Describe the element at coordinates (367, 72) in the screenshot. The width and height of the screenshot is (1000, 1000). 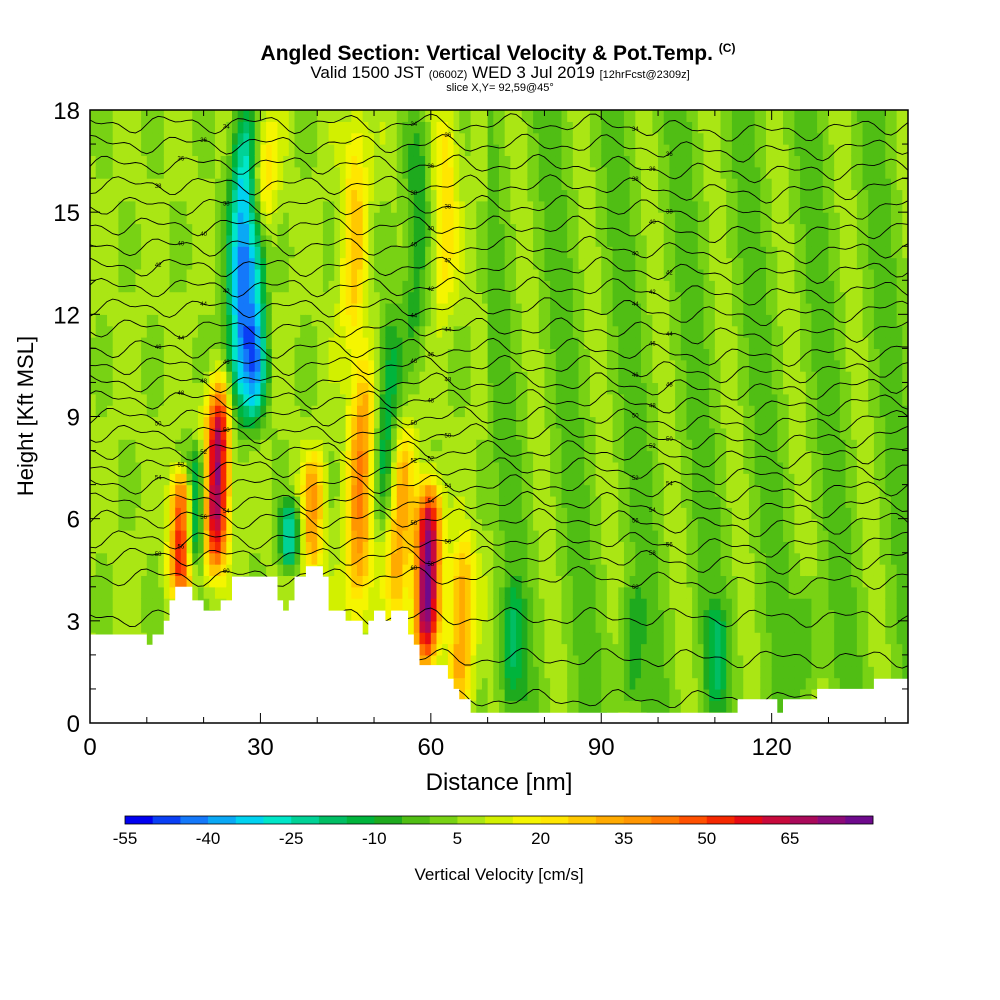
I see `valid-prefix: Valid 1500 JST` at that location.